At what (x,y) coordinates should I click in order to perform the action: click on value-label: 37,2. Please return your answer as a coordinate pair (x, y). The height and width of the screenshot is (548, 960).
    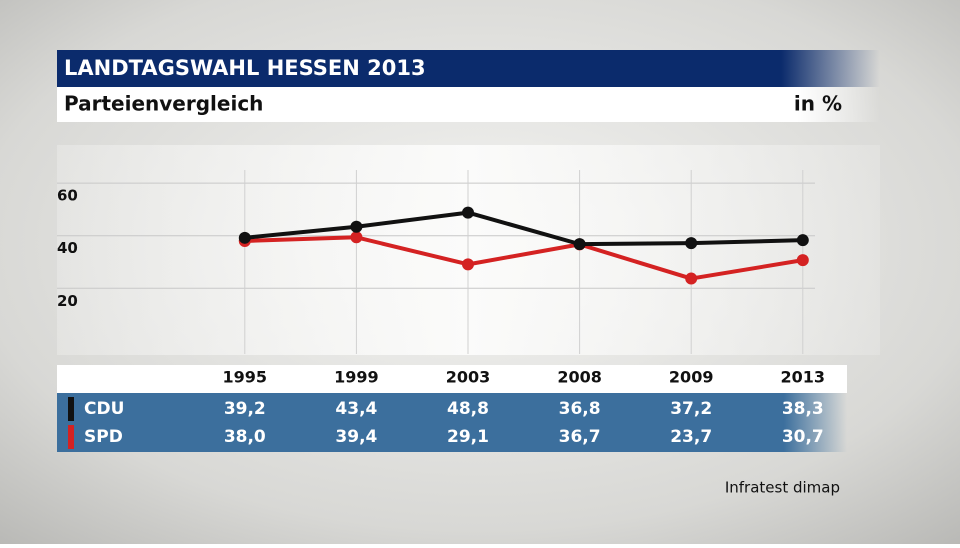
    Looking at the image, I should click on (691, 409).